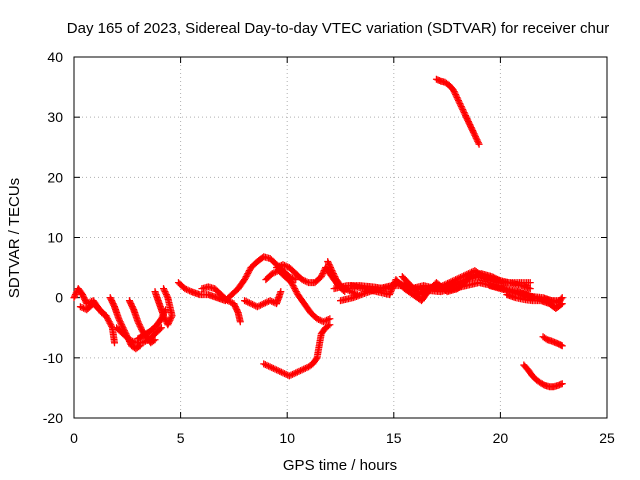  What do you see at coordinates (394, 438) in the screenshot?
I see `x-tick-label: 15` at bounding box center [394, 438].